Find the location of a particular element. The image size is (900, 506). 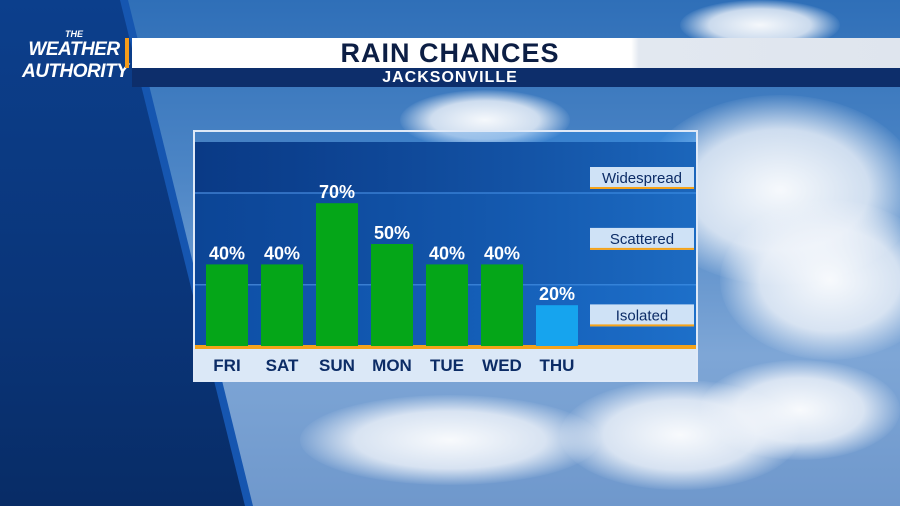

band-label-widespread: Widespread is located at coordinates (642, 178).